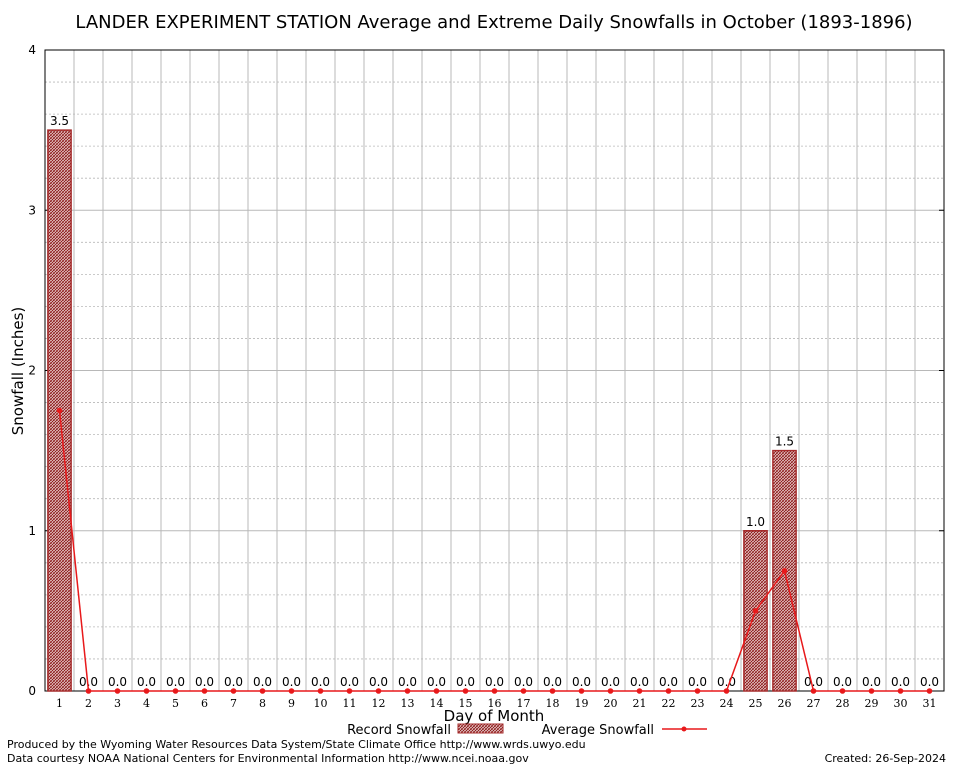  What do you see at coordinates (32, 210) in the screenshot?
I see `y-tick-label: 3` at bounding box center [32, 210].